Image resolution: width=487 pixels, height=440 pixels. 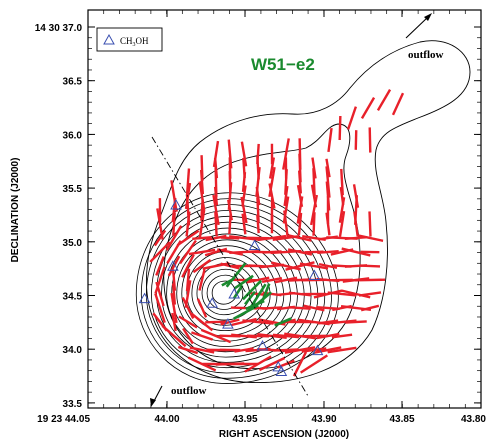 I want to click on x-tick-label: 43.80, so click(x=473, y=419).